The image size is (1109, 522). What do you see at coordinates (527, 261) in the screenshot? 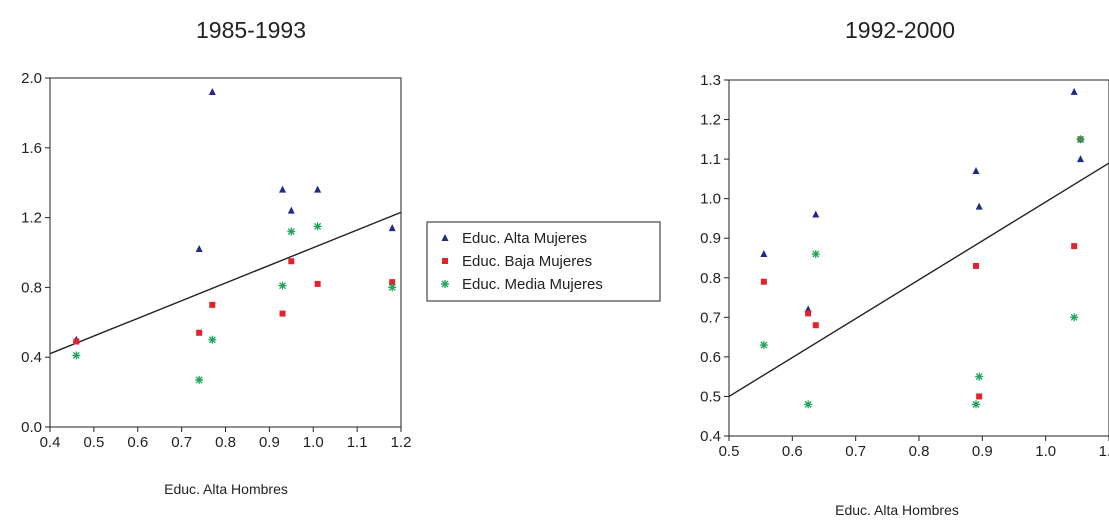
I see `legend-label: Educ. Baja Mujeres` at bounding box center [527, 261].